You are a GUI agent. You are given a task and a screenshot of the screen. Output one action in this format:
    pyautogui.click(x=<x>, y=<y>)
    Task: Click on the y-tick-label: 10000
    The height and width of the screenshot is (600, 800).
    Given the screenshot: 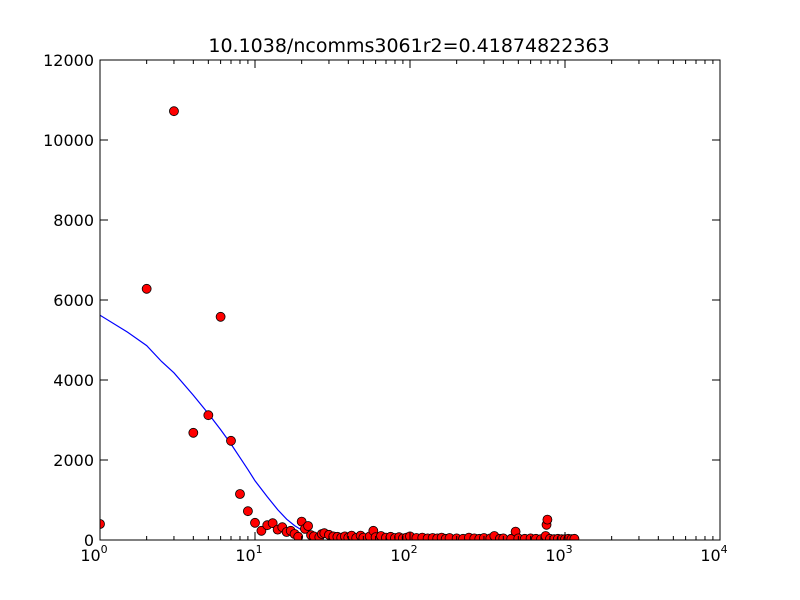 What is the action you would take?
    pyautogui.click(x=68, y=140)
    